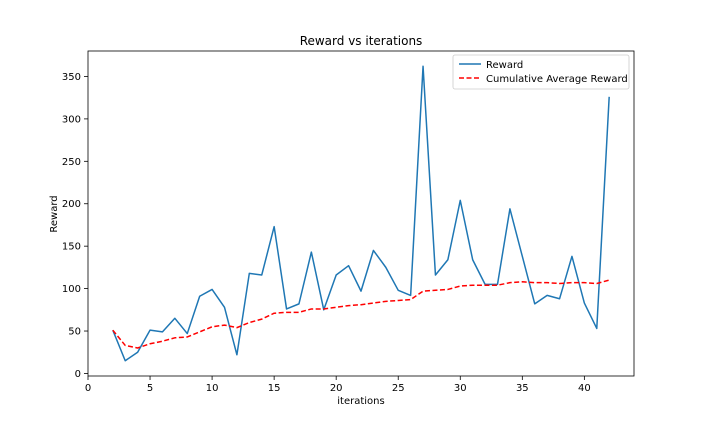 The width and height of the screenshot is (704, 422). Describe the element at coordinates (71, 162) in the screenshot. I see `y-tick-label: 250` at that location.